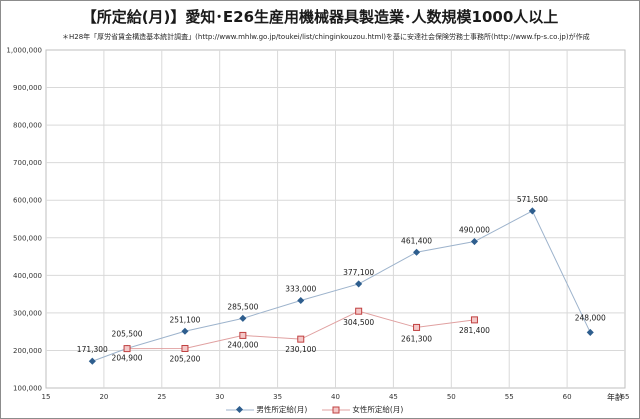 The image size is (640, 419). Describe the element at coordinates (358, 272) in the screenshot. I see `data-label: 377,100` at that location.